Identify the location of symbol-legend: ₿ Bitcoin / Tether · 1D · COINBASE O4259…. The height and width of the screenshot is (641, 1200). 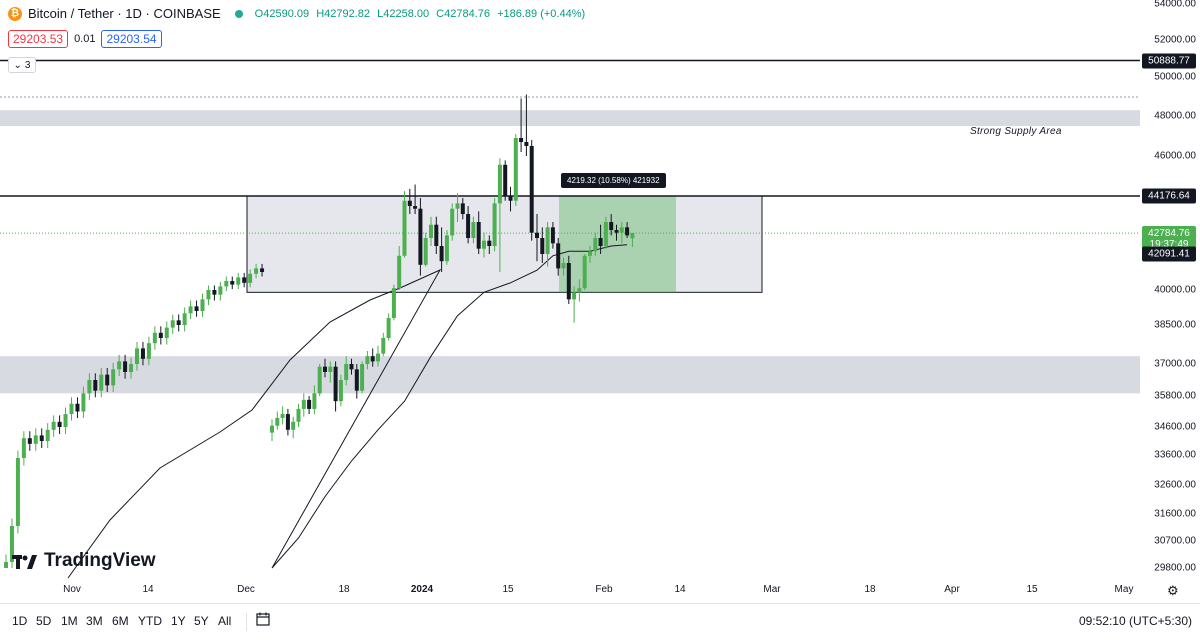
(296, 13).